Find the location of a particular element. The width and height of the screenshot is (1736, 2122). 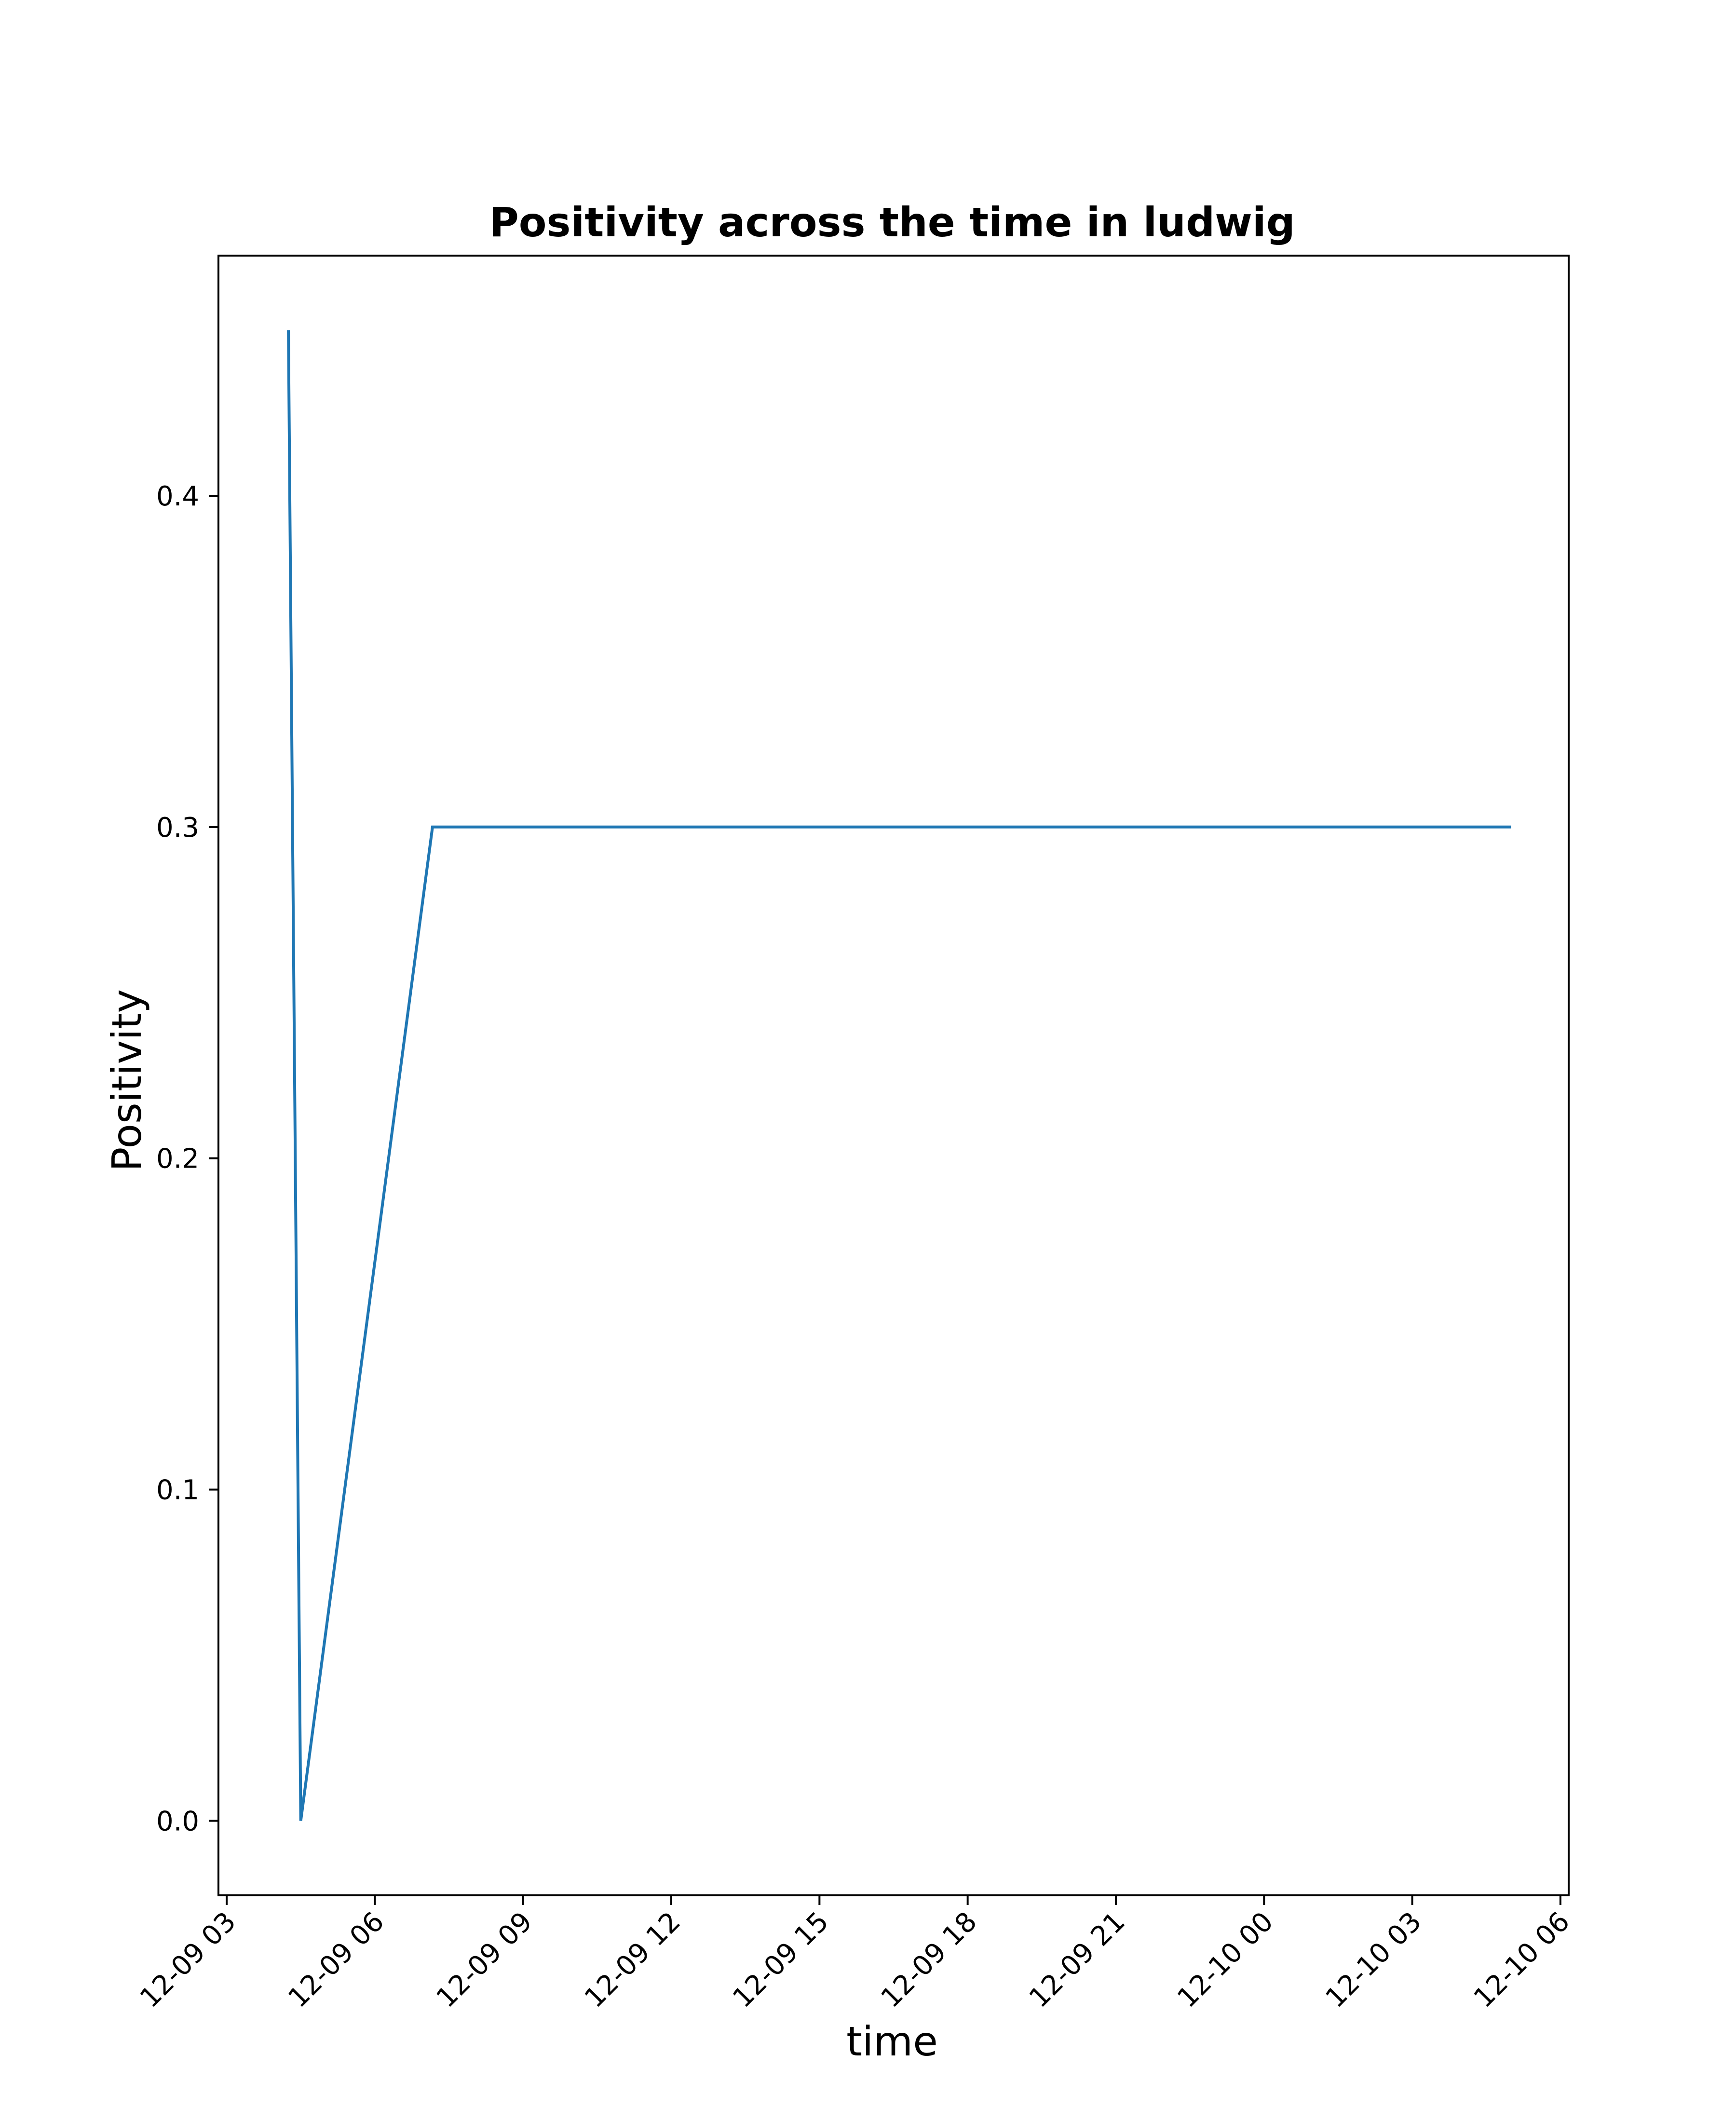

y-tick-label: 0.2 is located at coordinates (177, 1159).